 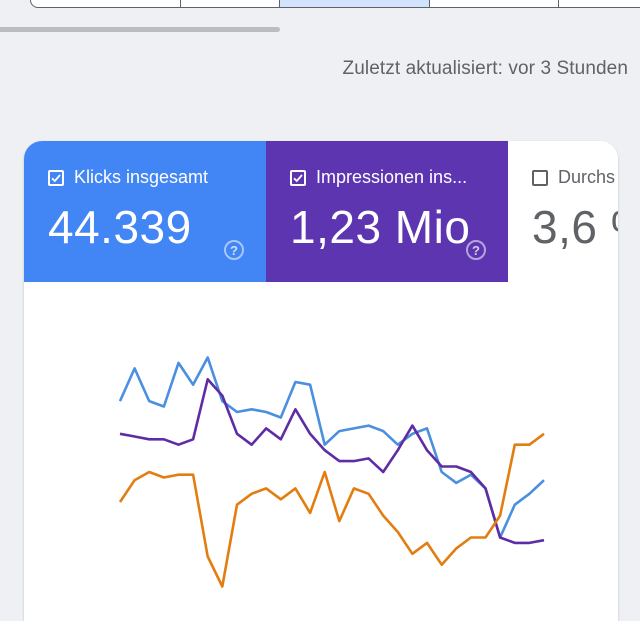 I want to click on last-updated-text: Zuletzt aktualisiert: vor 3 Stunden, so click(x=485, y=68).